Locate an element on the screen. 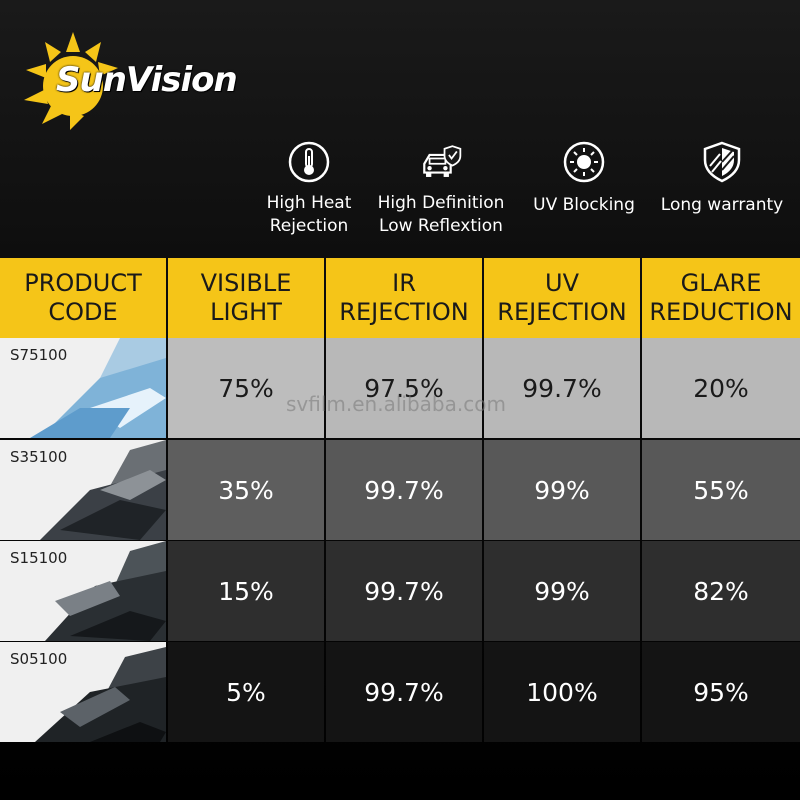 This screenshot has height=800, width=800. header-glare-reduction: GLARE REDUCTION is located at coordinates (721, 298).